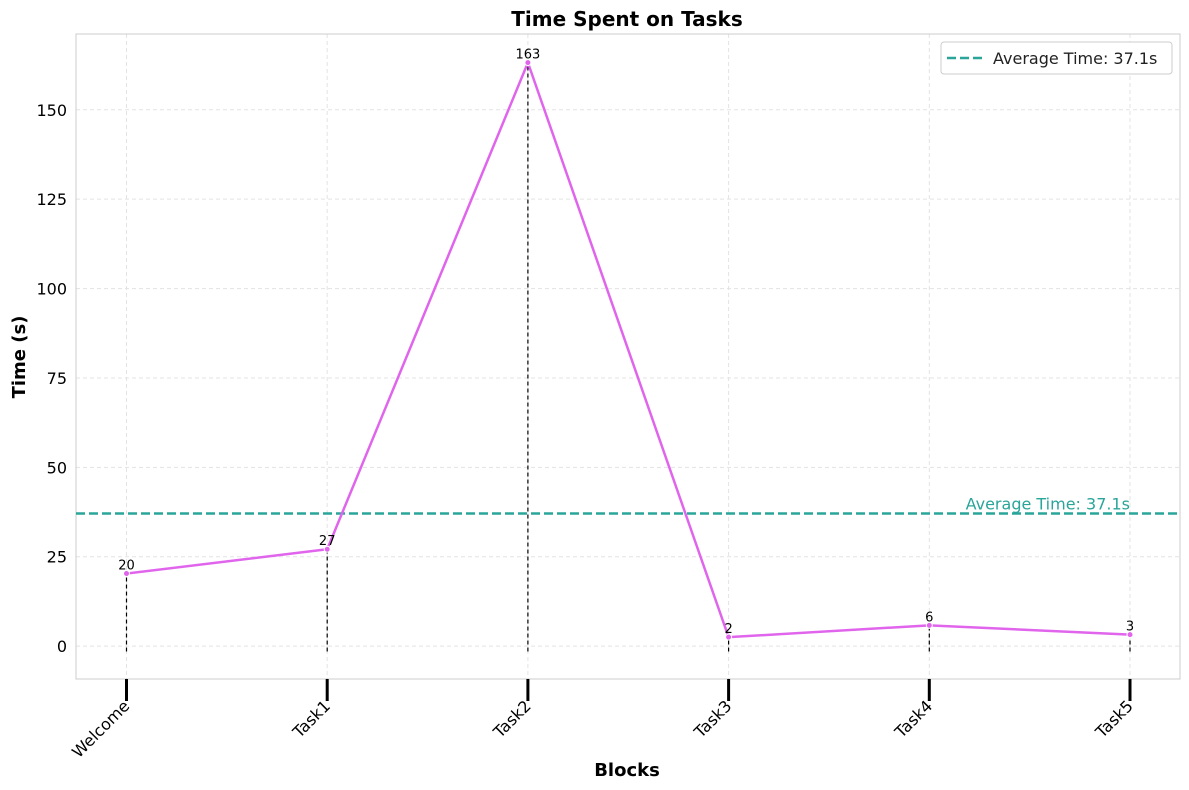  I want to click on y-tick-label: 50, so click(57, 467).